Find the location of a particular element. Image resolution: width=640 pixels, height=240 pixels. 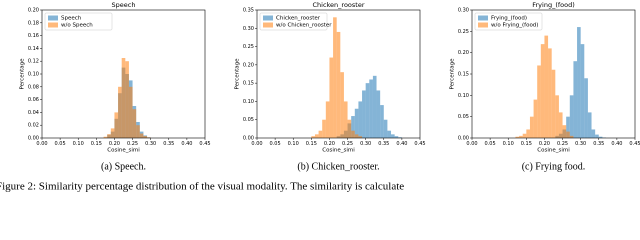

y-tick-label: 0.16 is located at coordinates (33, 36).